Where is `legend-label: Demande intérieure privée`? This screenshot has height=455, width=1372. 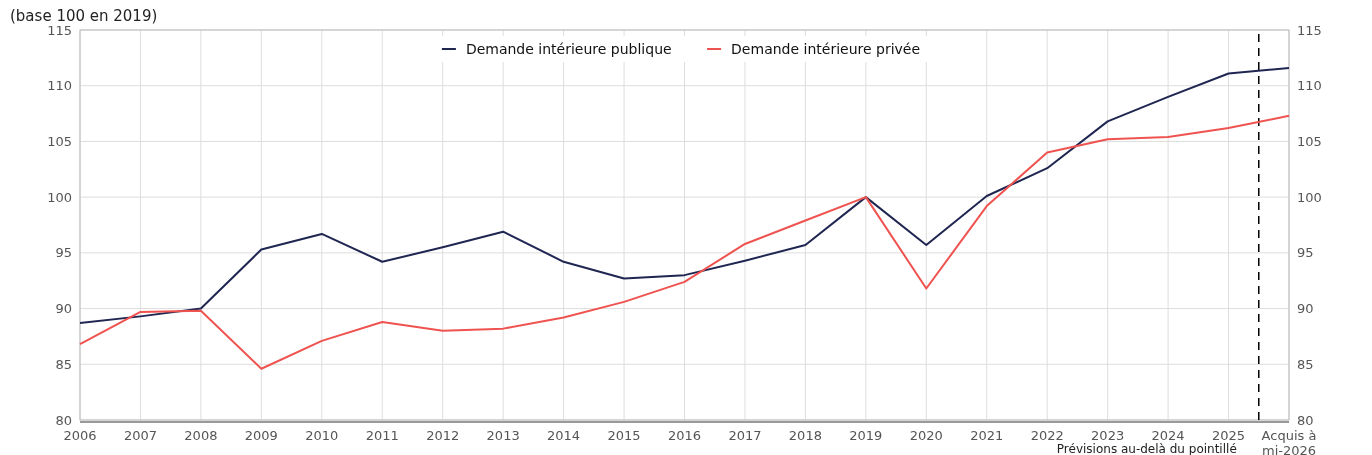 legend-label: Demande intérieure privée is located at coordinates (826, 48).